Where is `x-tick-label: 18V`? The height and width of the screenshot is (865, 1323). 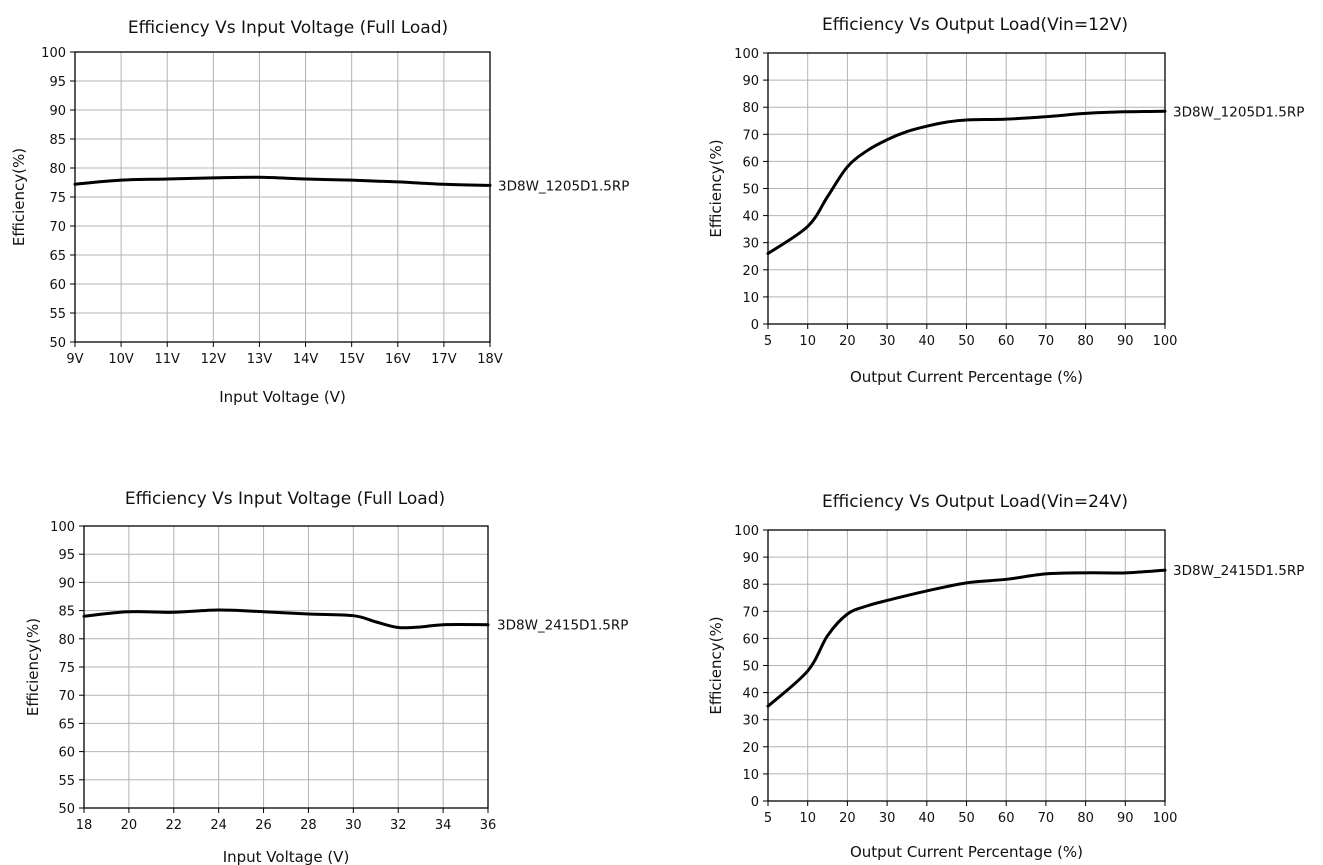
x-tick-label: 18V is located at coordinates (490, 359).